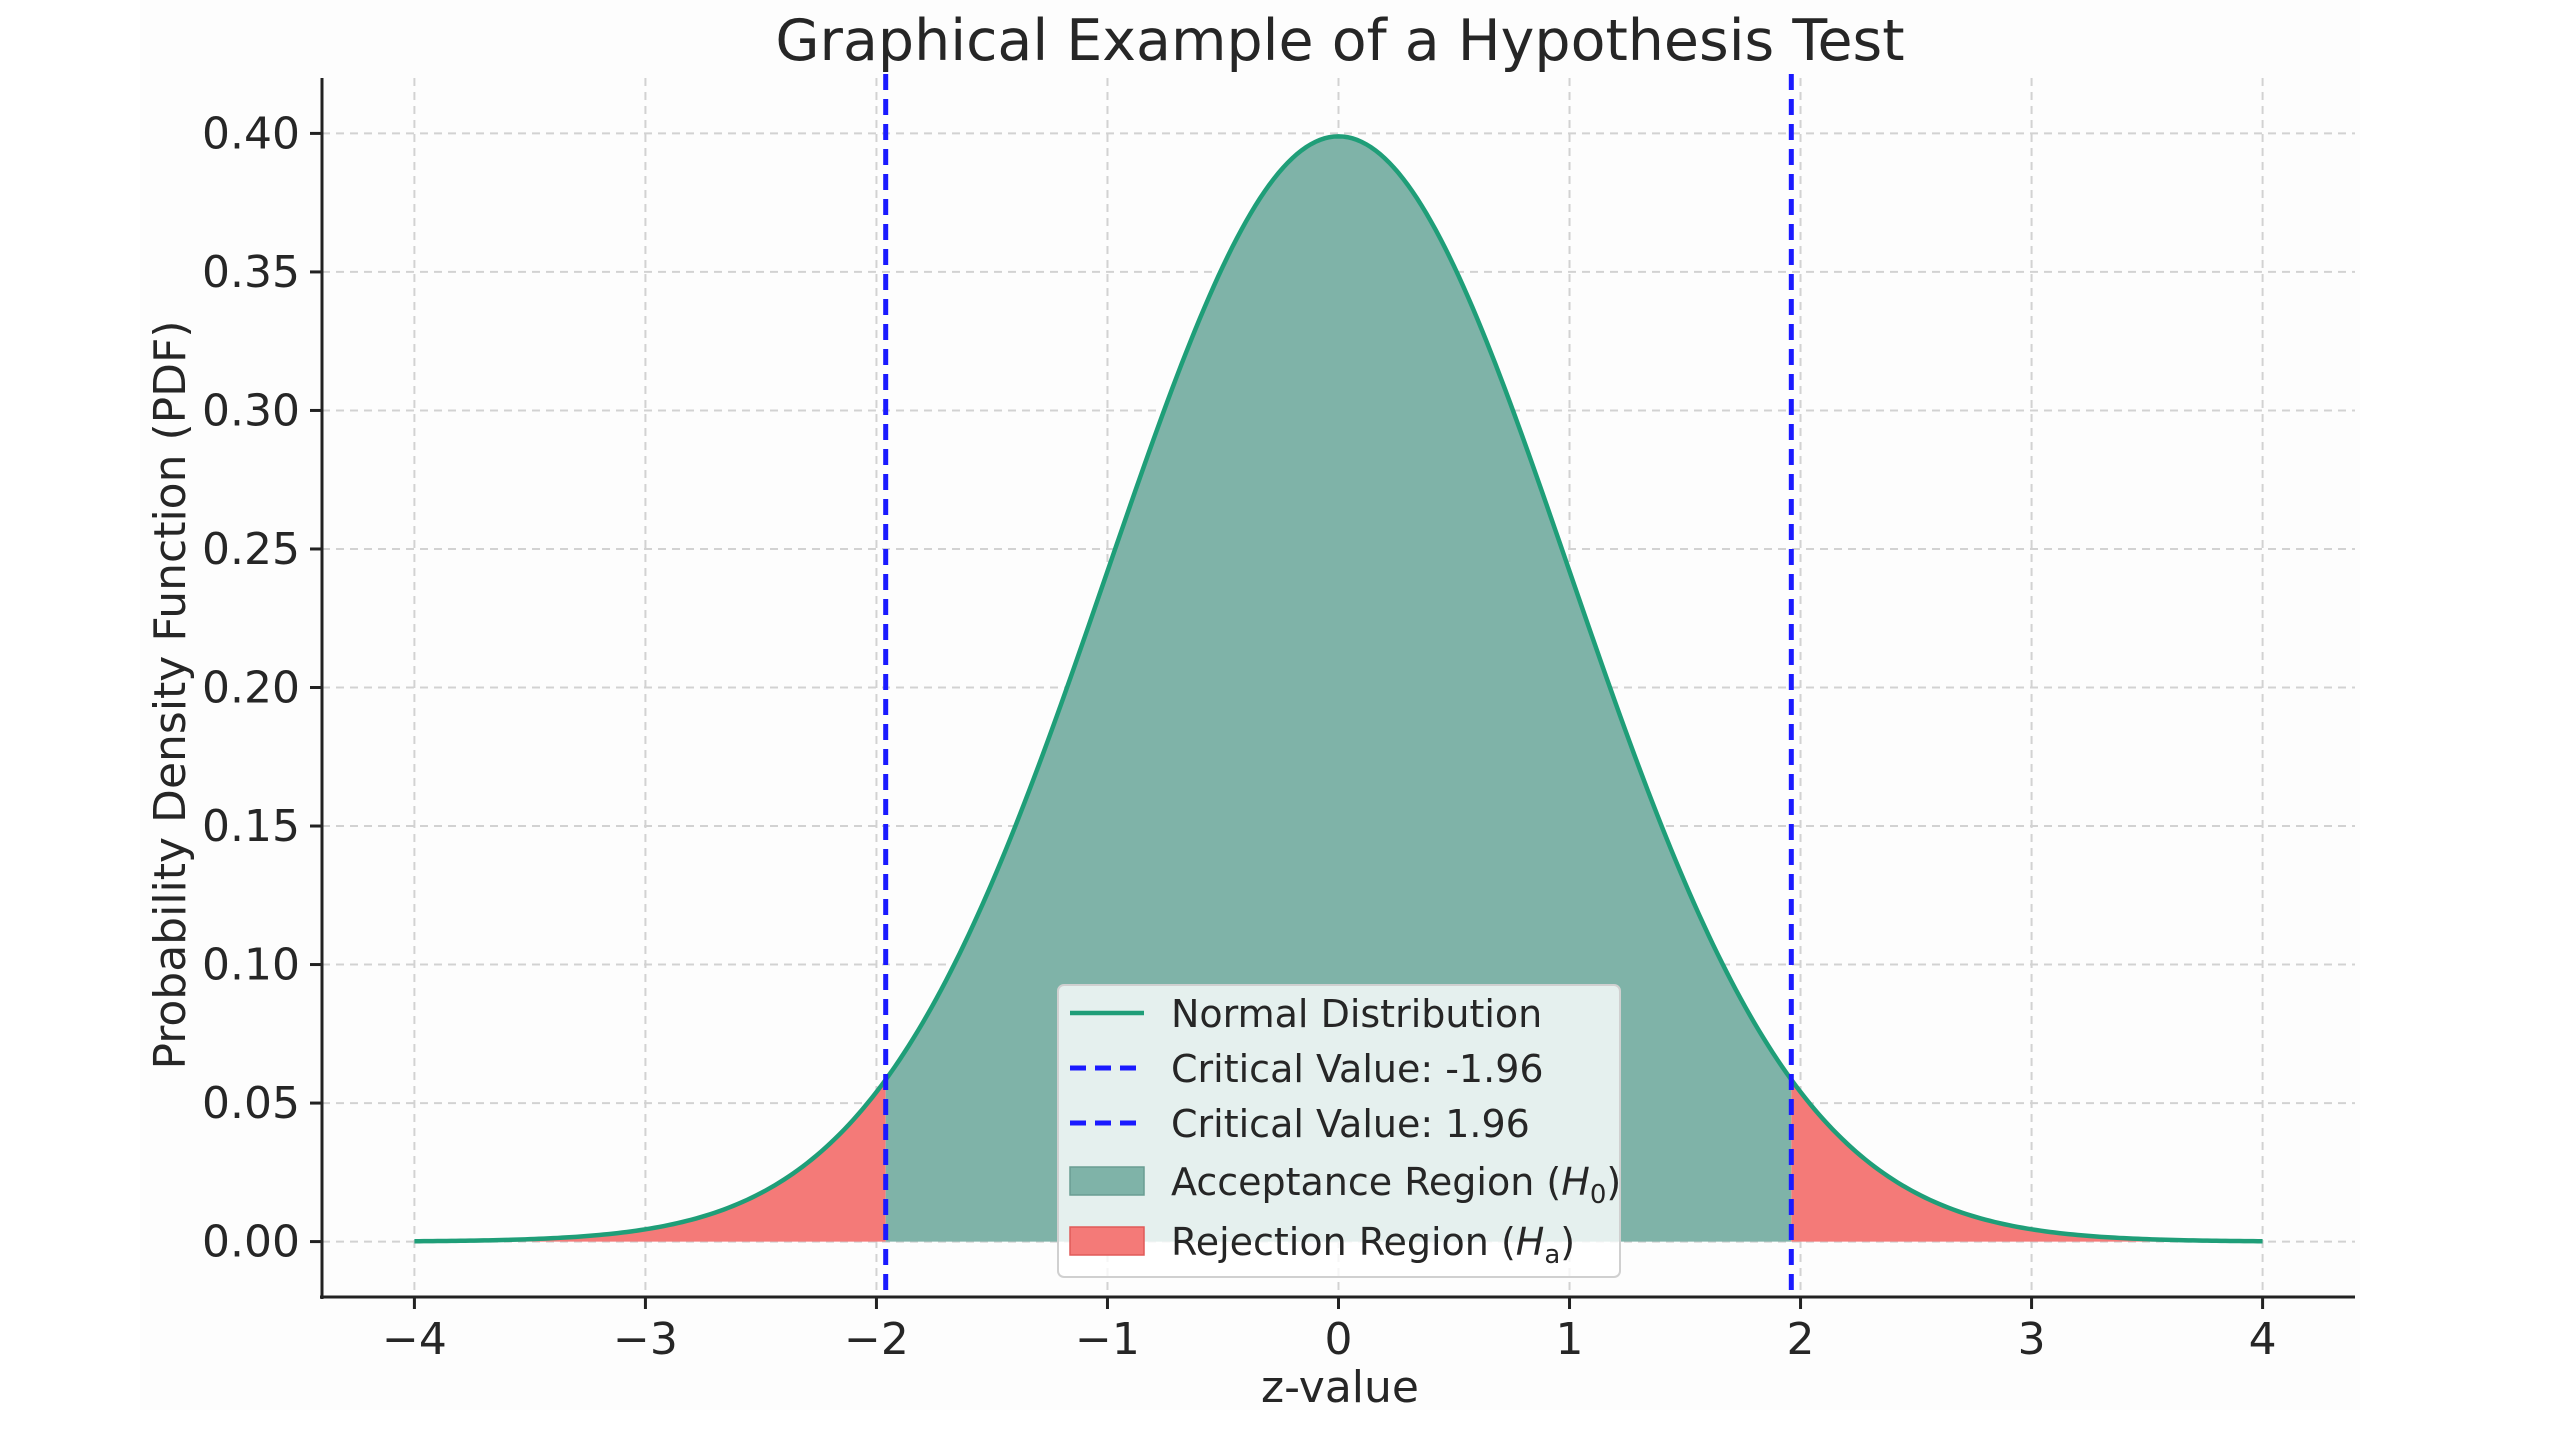  Describe the element at coordinates (1552, 1255) in the screenshot. I see `legend-text-subscript: a` at that location.